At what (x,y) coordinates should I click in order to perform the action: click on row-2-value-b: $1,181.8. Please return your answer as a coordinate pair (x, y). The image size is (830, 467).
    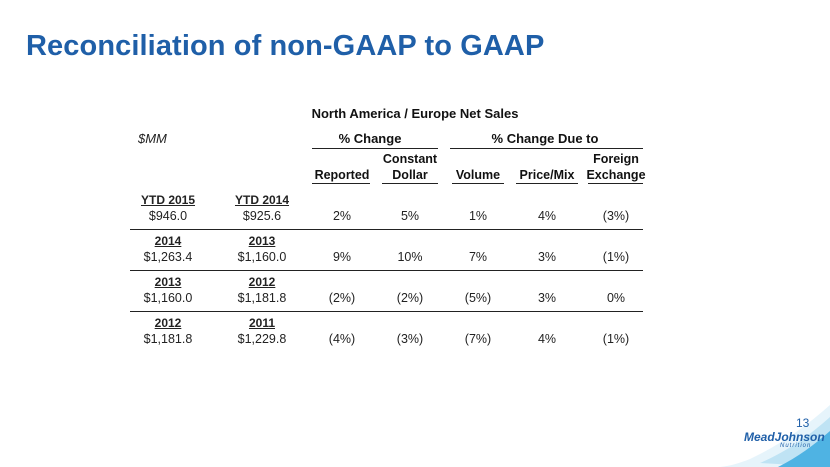
    Looking at the image, I should click on (262, 298).